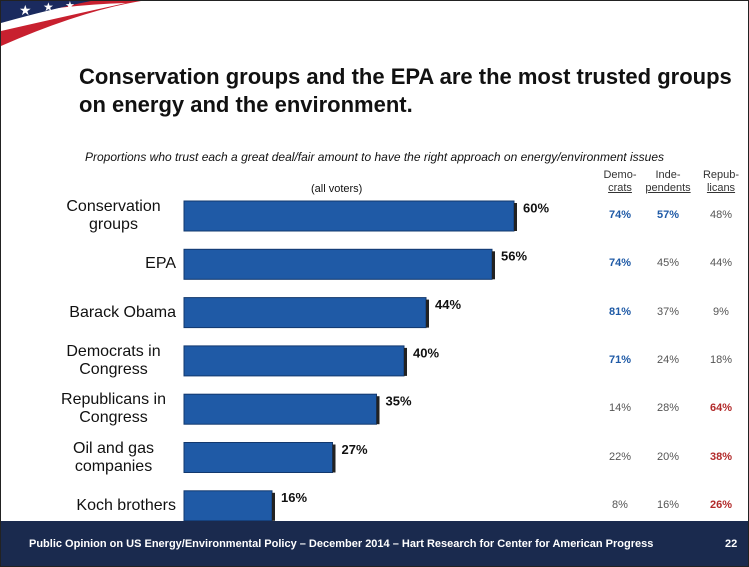 This screenshot has height=567, width=749. What do you see at coordinates (721, 188) in the screenshot?
I see `column-header: licans` at bounding box center [721, 188].